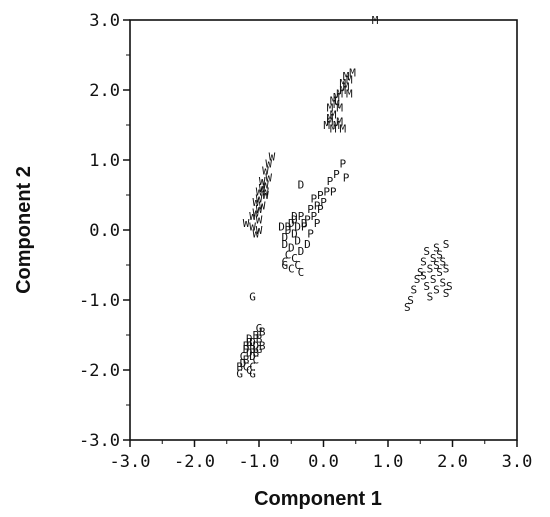  Describe the element at coordinates (104, 231) in the screenshot. I see `y-tick-label: 0.0` at that location.